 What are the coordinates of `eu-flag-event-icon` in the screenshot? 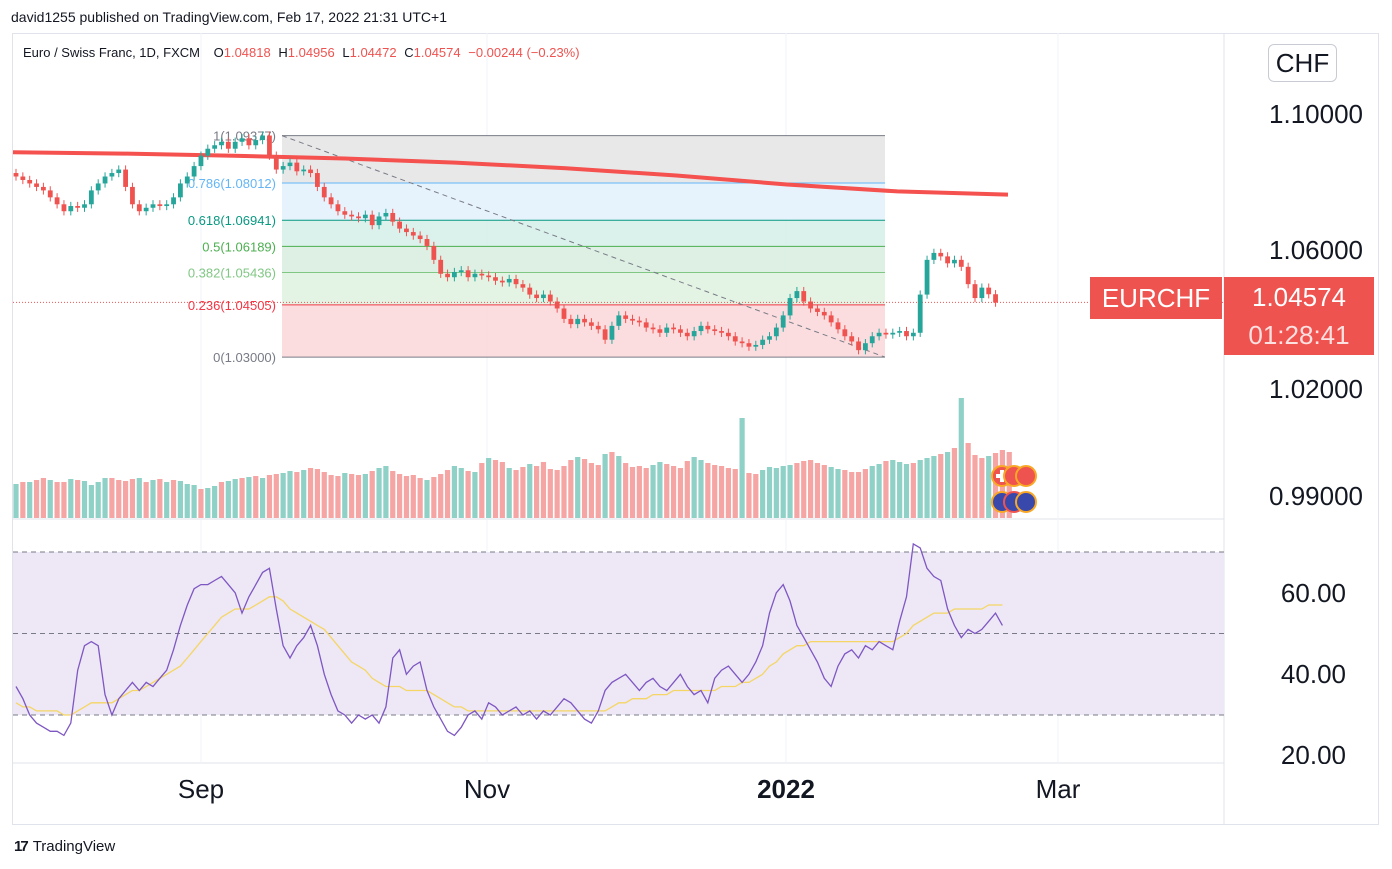 It's located at (1026, 502).